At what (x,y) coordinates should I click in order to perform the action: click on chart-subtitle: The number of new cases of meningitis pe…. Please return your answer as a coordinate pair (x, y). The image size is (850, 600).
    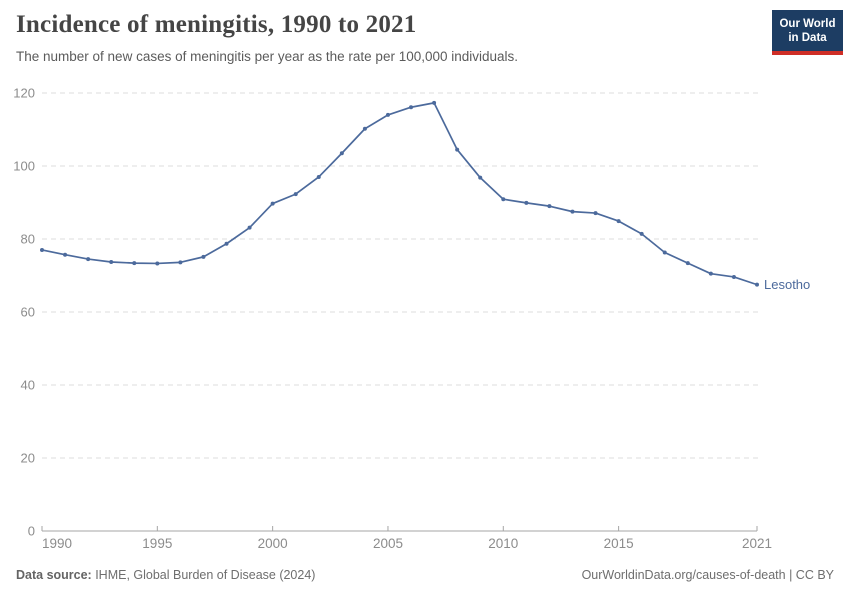
    Looking at the image, I should click on (267, 56).